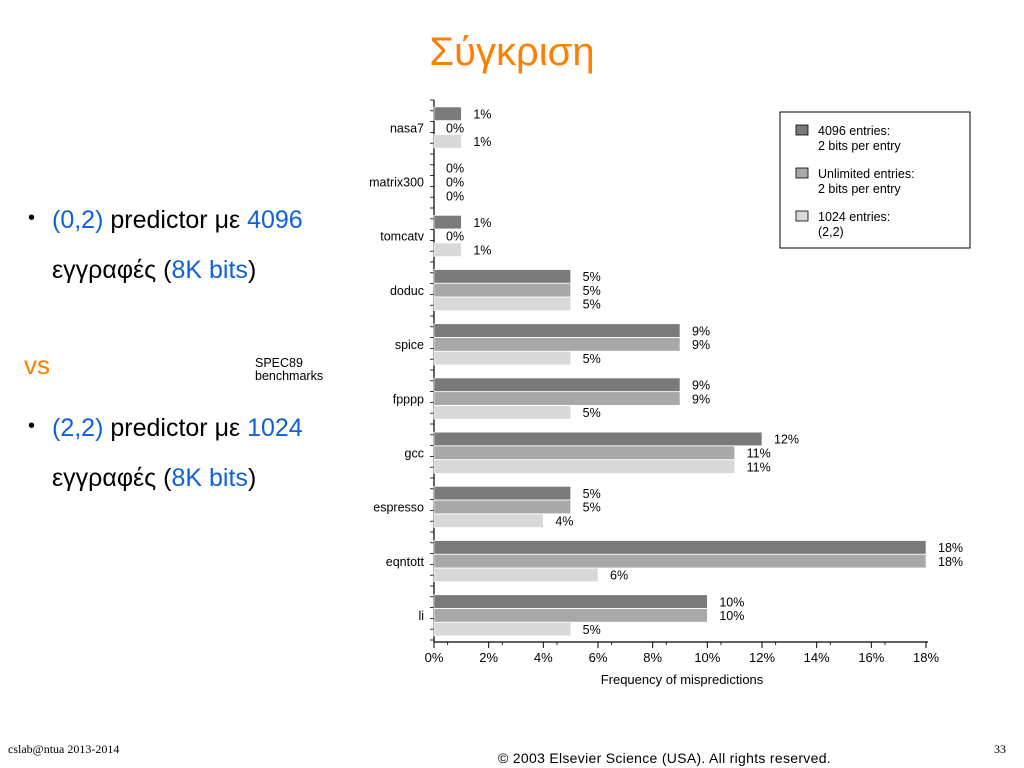  What do you see at coordinates (455, 196) in the screenshot?
I see `data-label-matrix300-series-3: 0%` at bounding box center [455, 196].